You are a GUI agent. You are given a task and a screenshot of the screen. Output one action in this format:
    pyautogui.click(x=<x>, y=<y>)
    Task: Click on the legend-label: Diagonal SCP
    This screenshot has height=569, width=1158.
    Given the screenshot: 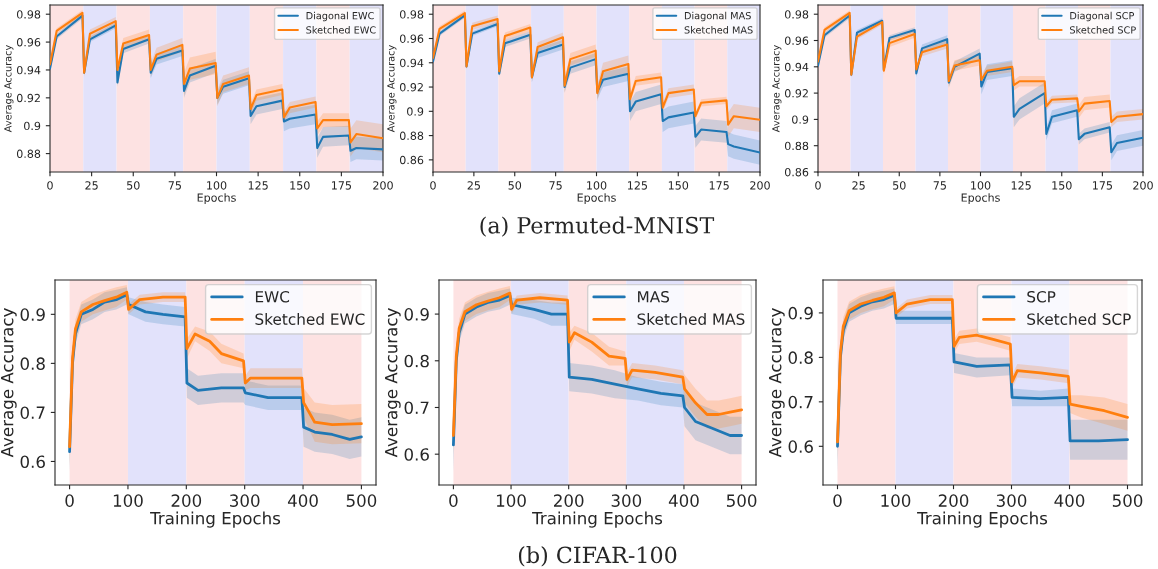 What is the action you would take?
    pyautogui.click(x=1102, y=16)
    